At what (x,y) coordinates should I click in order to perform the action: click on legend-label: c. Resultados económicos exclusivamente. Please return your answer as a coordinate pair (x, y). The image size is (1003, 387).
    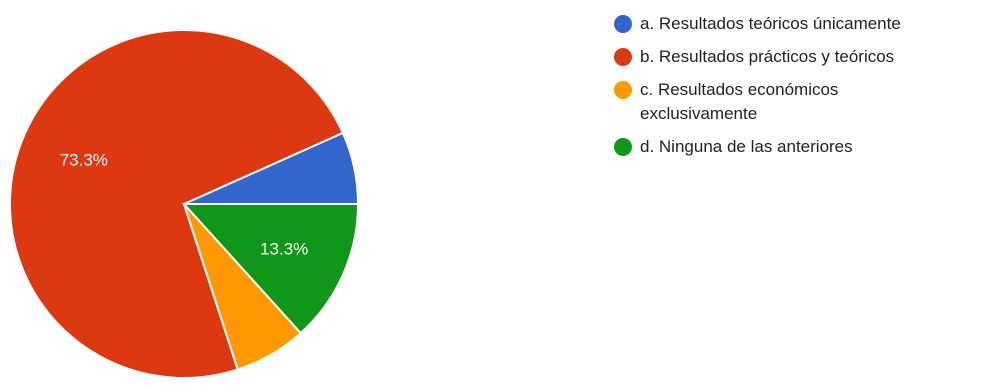
    Looking at the image, I should click on (739, 101).